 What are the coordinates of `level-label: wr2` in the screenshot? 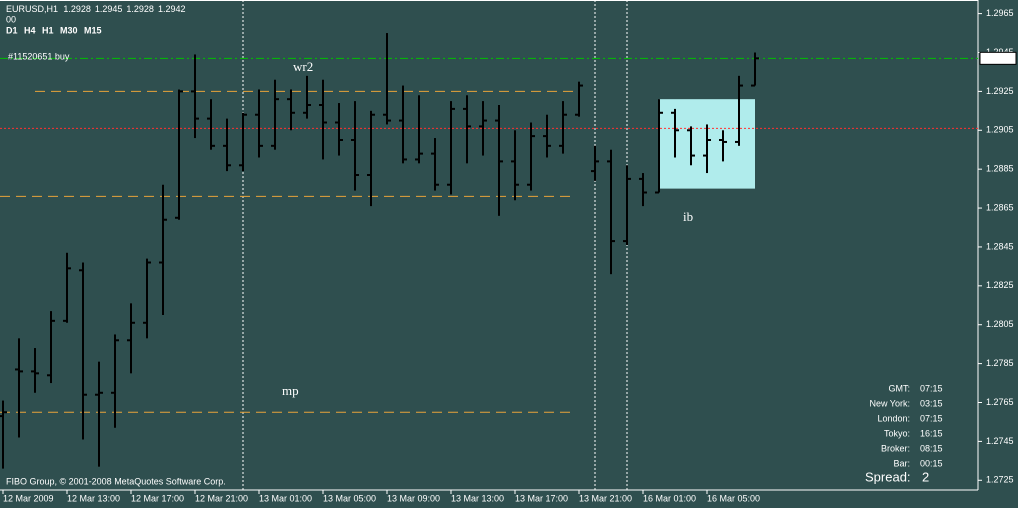 It's located at (303, 66).